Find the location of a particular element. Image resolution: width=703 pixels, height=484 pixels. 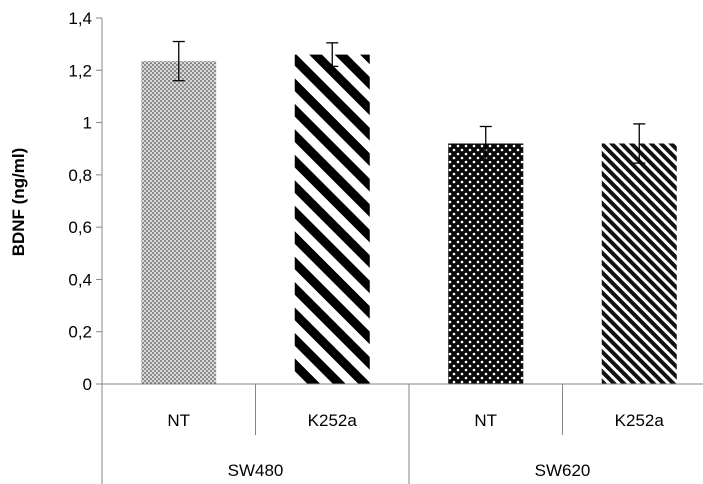

y-tick-label: 0,8 is located at coordinates (80, 175).